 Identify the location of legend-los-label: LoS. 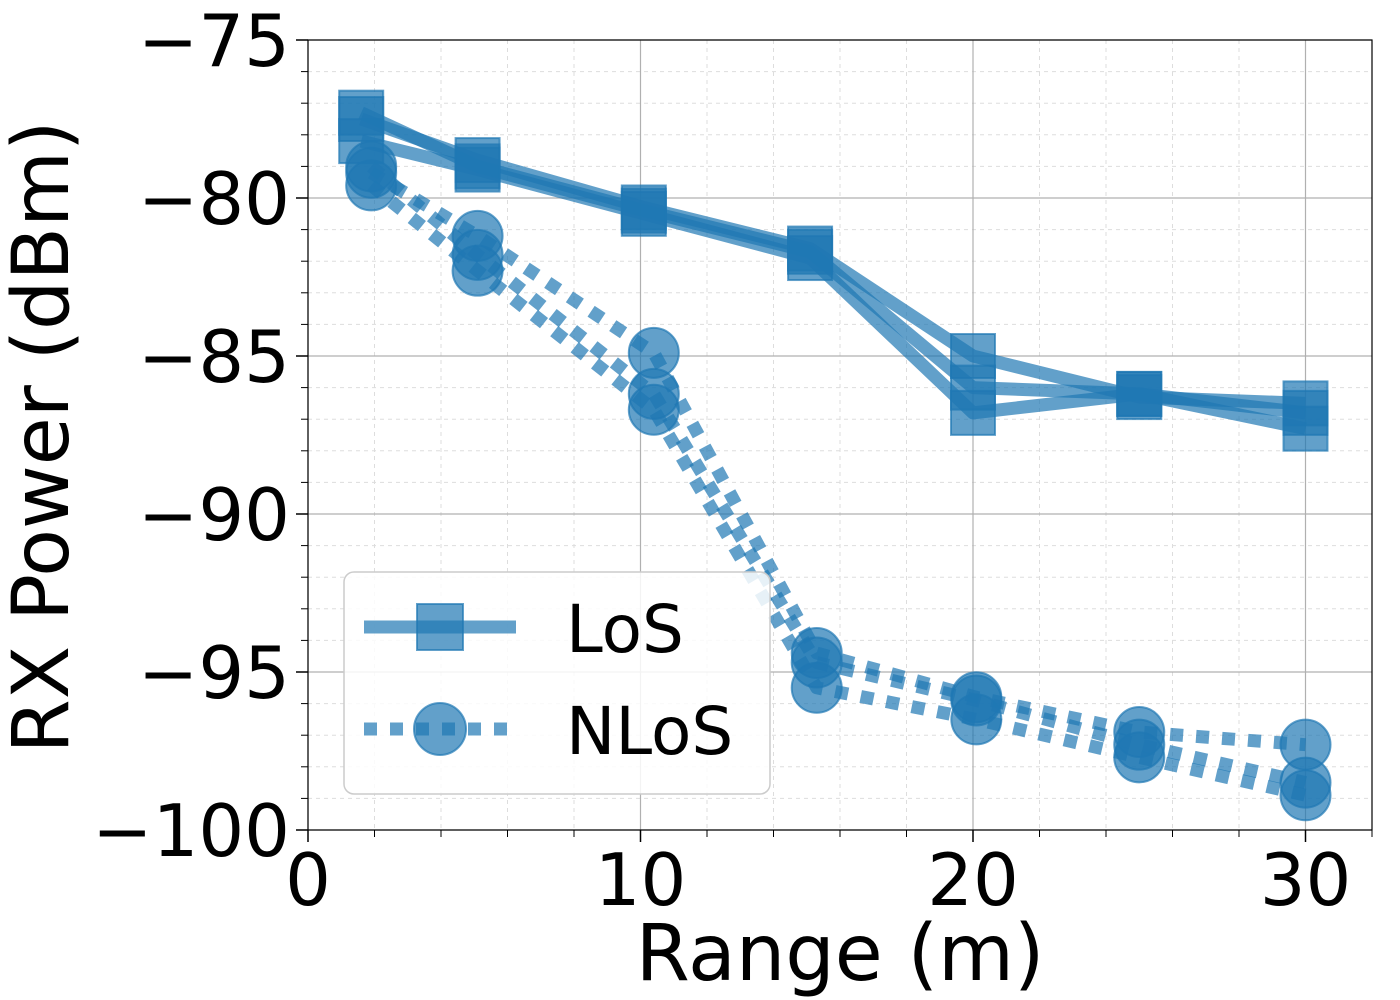
(625, 629).